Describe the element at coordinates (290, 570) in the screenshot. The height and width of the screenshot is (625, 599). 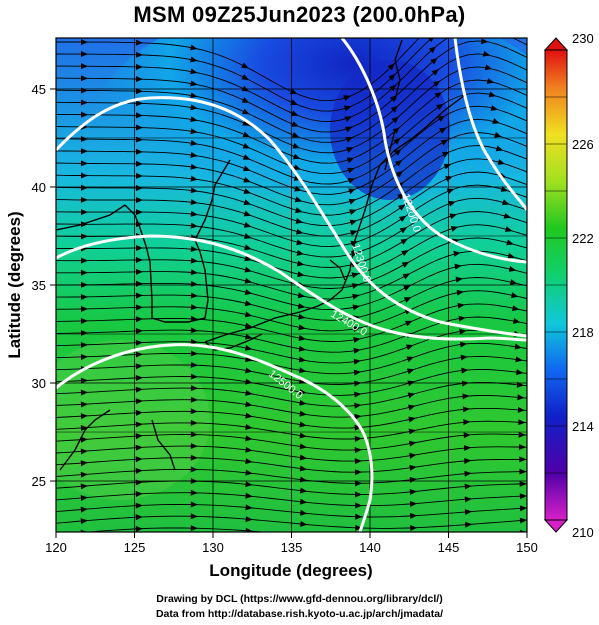
I see `x-axis-label: Longitude (degrees)` at that location.